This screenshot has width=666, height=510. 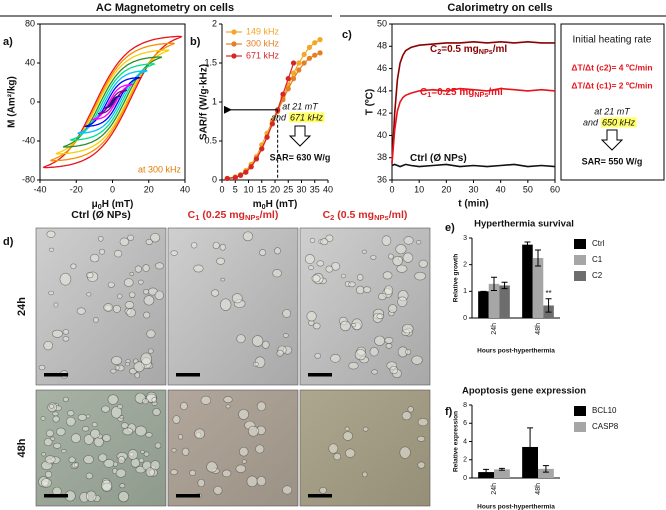 I want to click on error-bar, so click(x=538, y=258).